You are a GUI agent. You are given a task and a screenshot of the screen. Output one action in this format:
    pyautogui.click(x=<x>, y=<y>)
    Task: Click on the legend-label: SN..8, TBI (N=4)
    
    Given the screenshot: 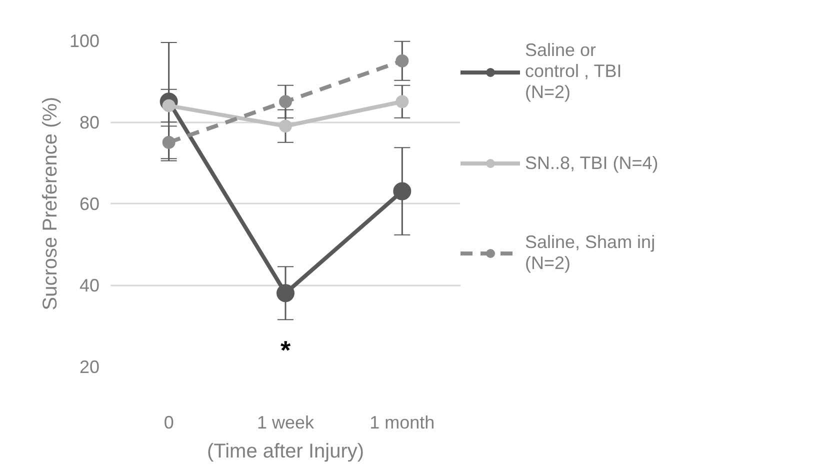 What is the action you would take?
    pyautogui.click(x=591, y=163)
    